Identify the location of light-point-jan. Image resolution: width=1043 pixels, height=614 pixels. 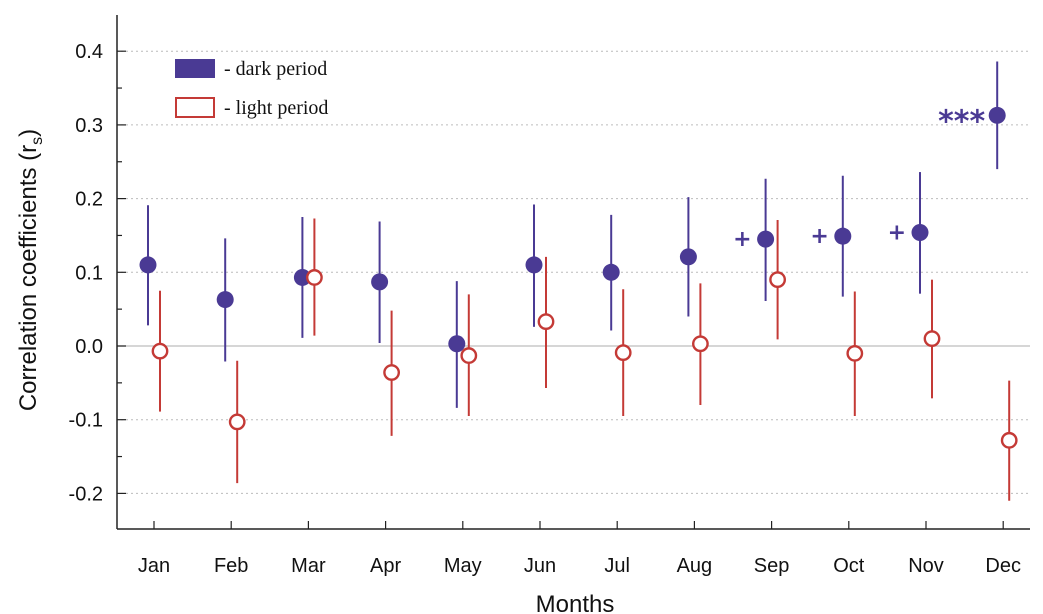
(160, 351).